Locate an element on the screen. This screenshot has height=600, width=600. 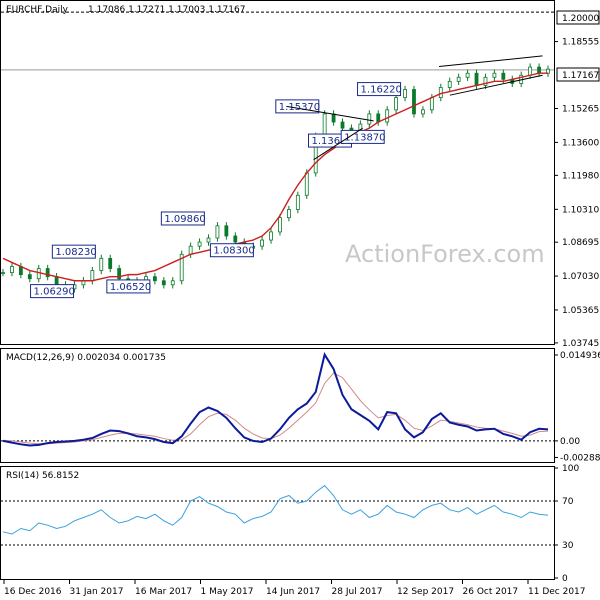
price-annotation-label: 1.09860 is located at coordinates (184, 219).